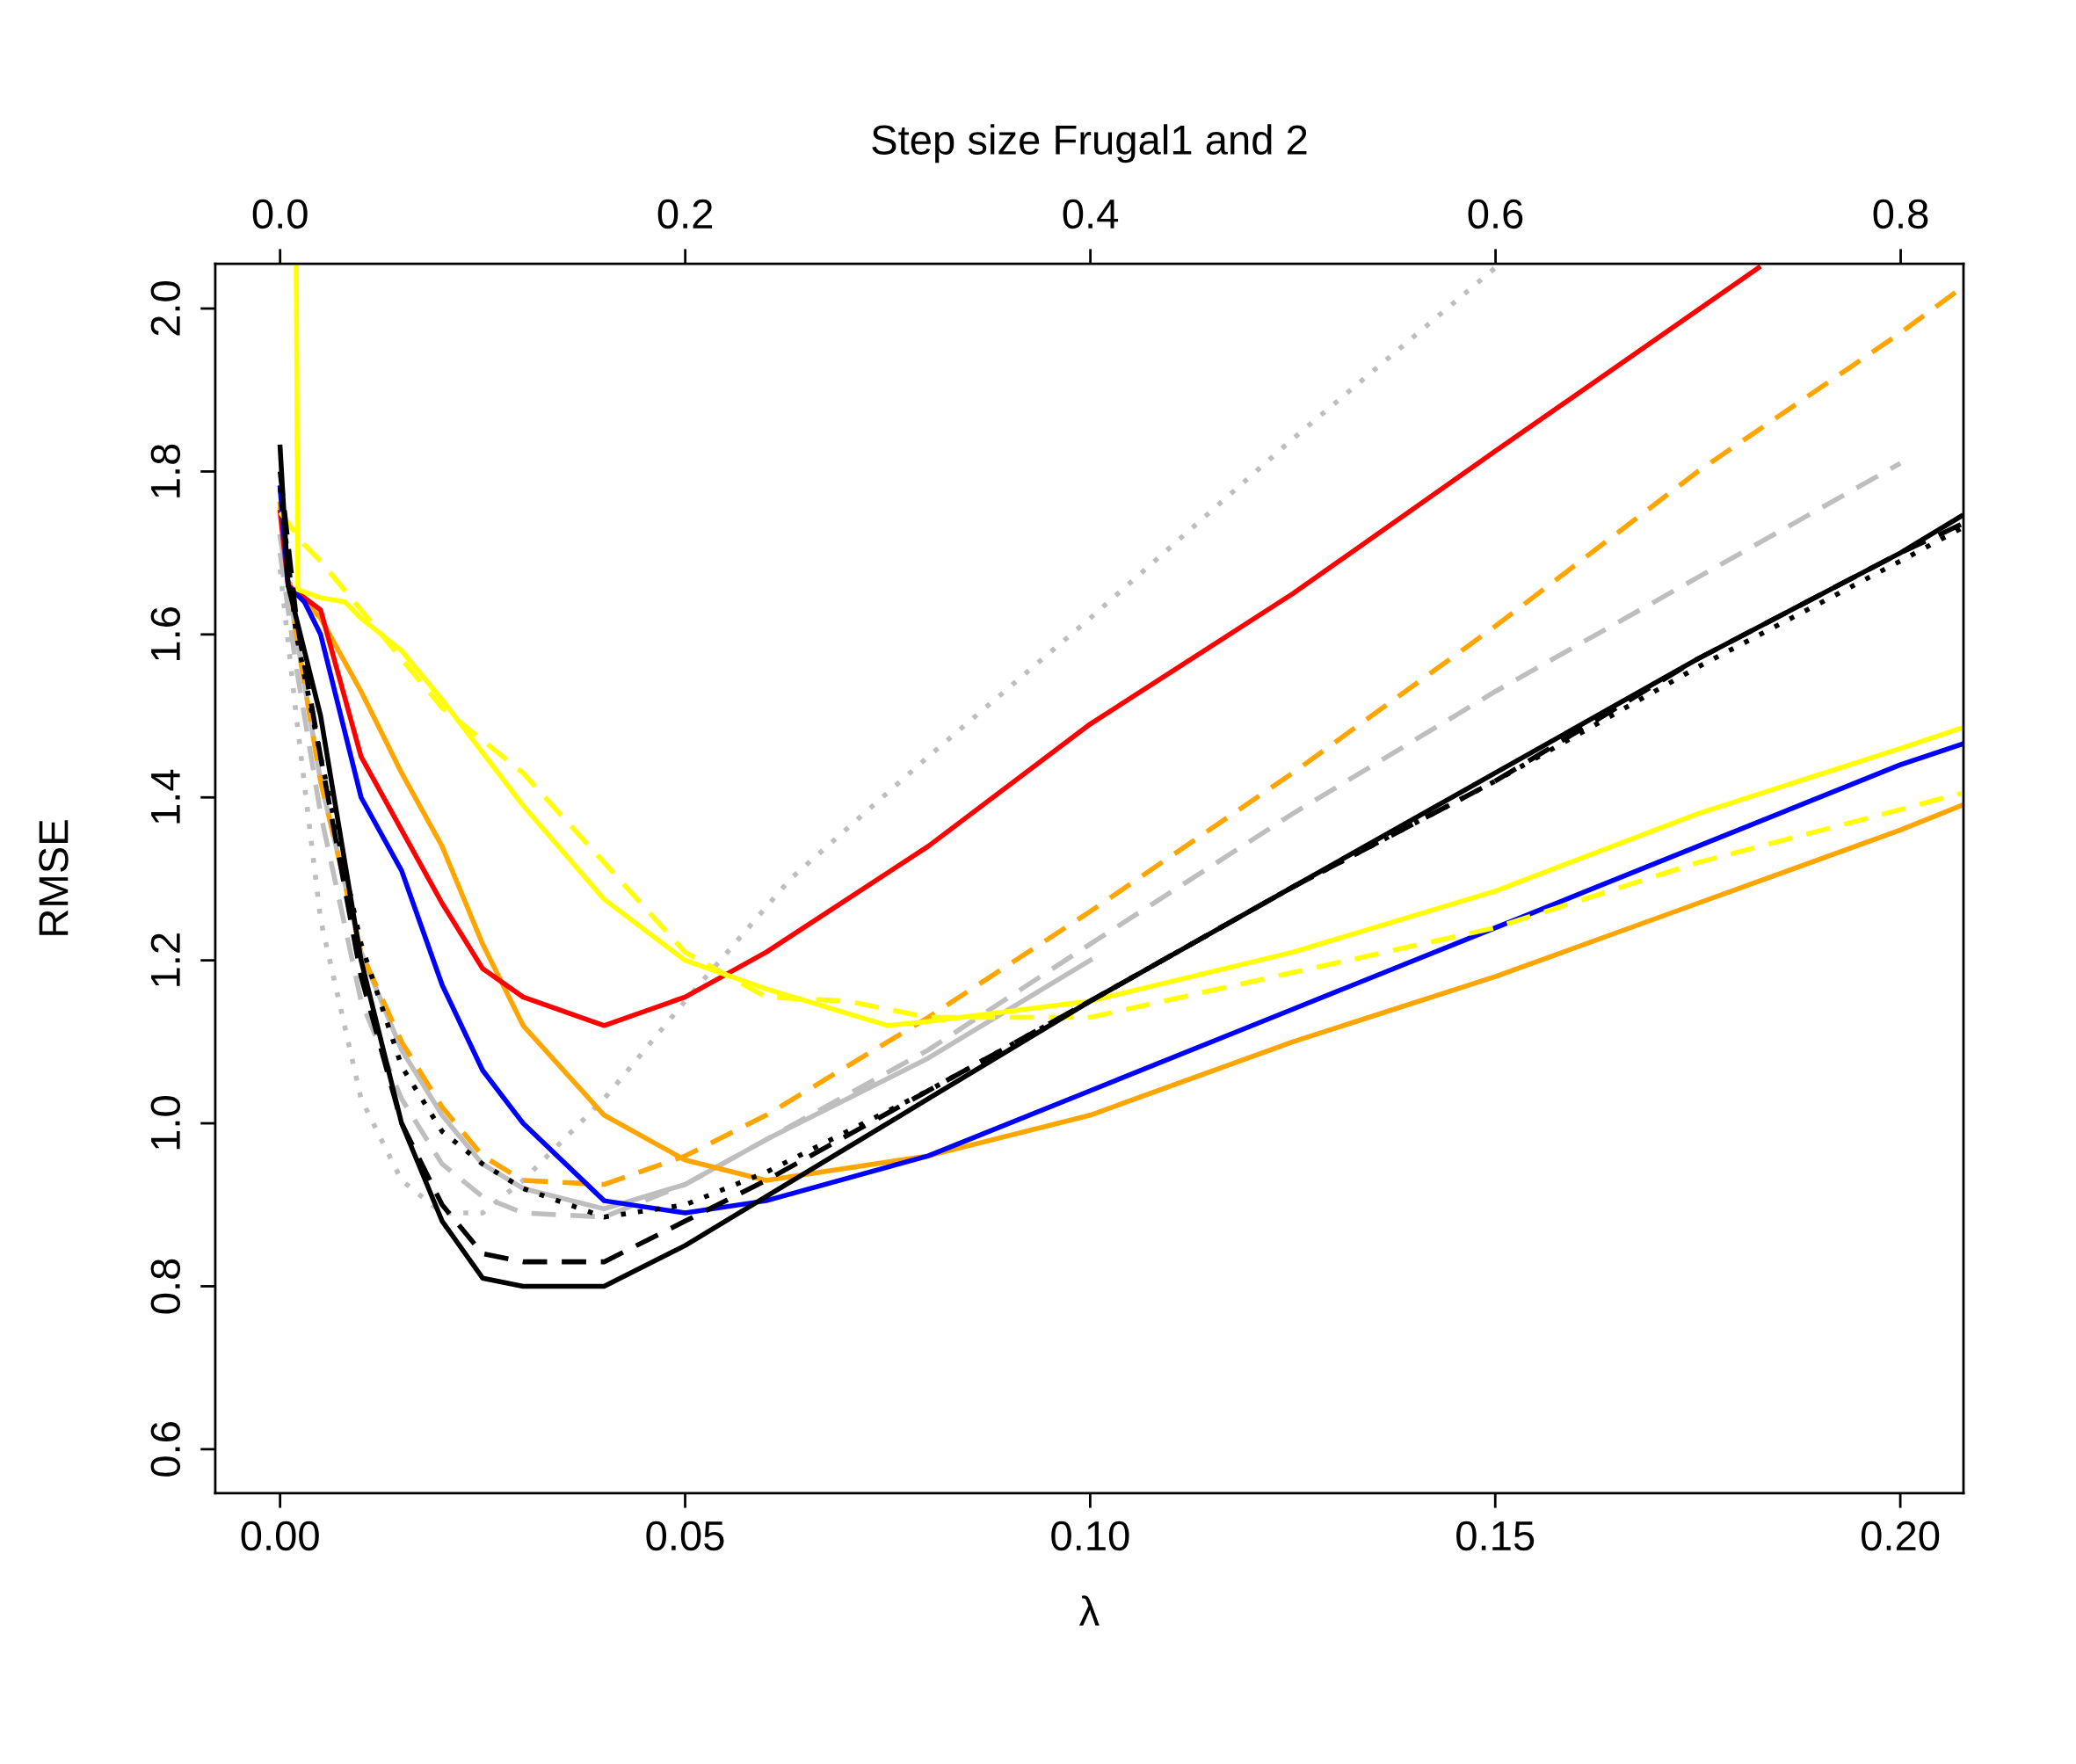 This screenshot has width=2076, height=1764. What do you see at coordinates (1091, 214) in the screenshot?
I see `x2-tick-label: 0.4` at bounding box center [1091, 214].